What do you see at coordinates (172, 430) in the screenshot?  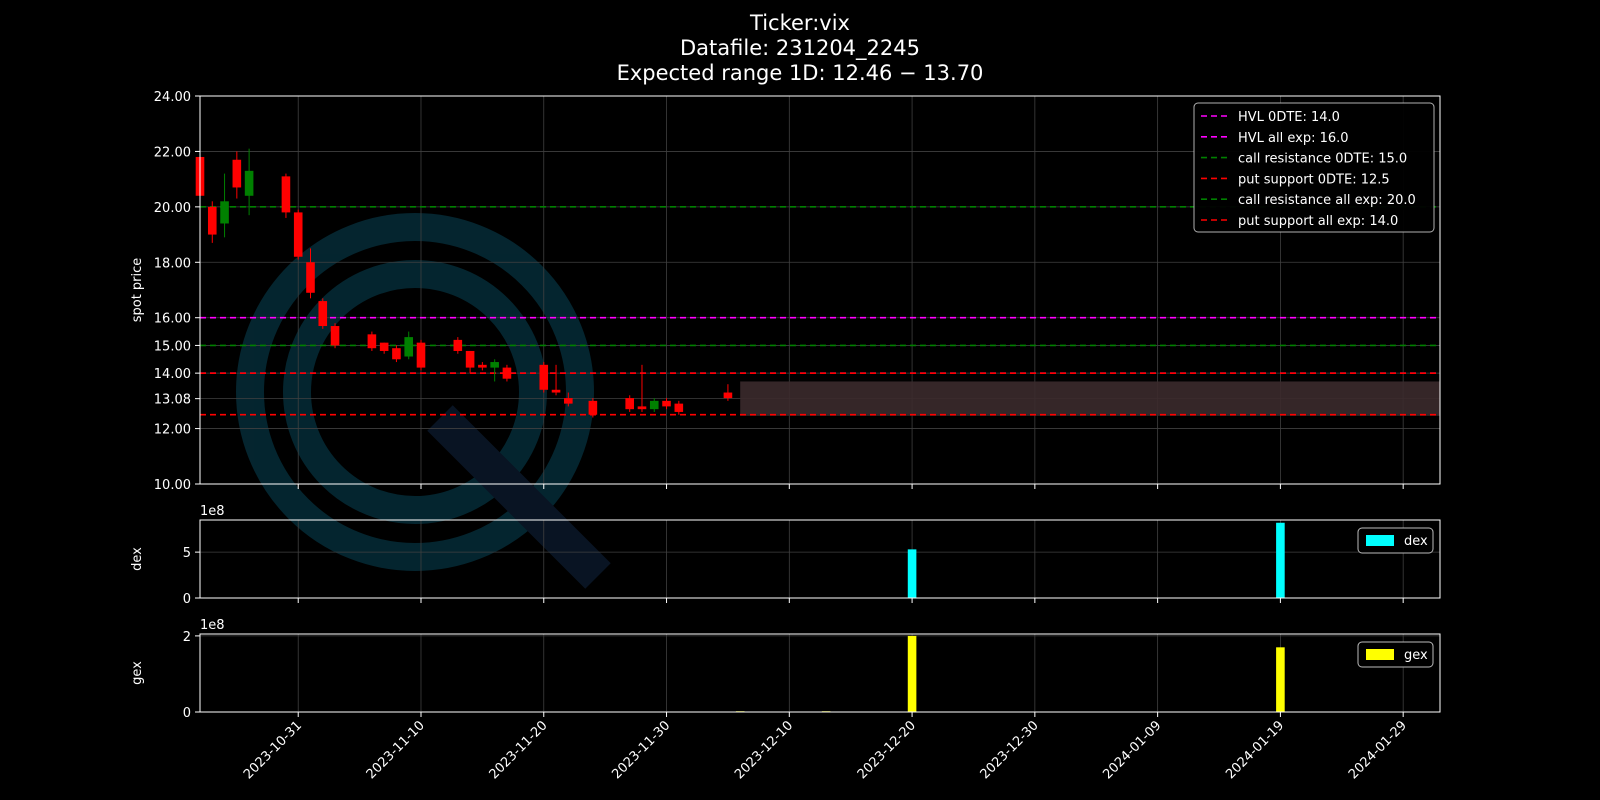 I see `price-y-tick-label: 12.00` at bounding box center [172, 430].